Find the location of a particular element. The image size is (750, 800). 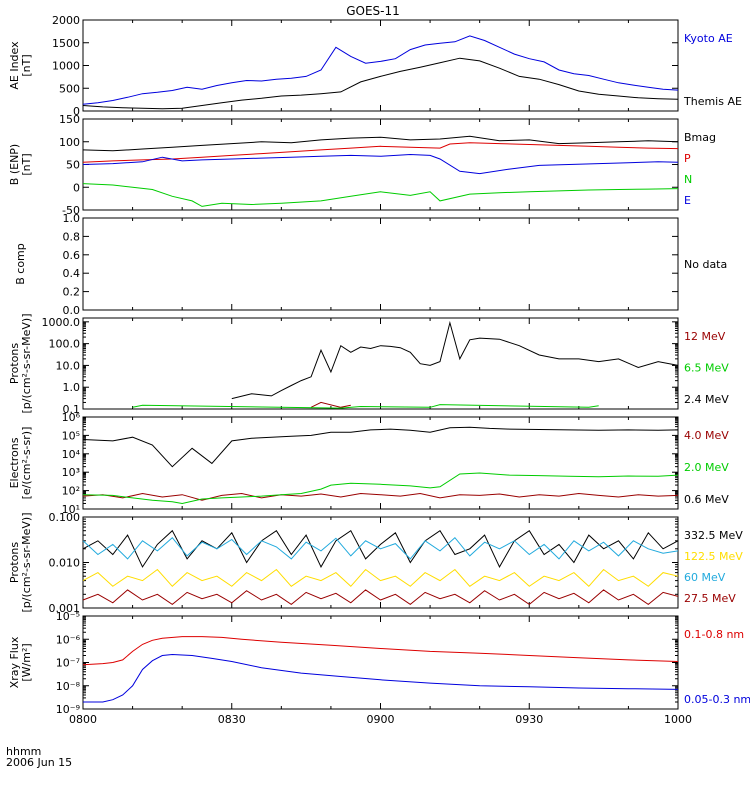

y-tick-label: 500 is located at coordinates (69, 88).